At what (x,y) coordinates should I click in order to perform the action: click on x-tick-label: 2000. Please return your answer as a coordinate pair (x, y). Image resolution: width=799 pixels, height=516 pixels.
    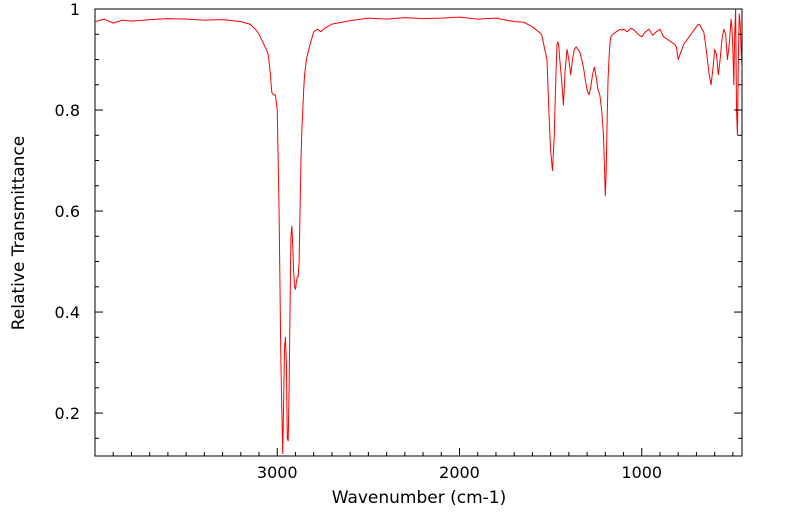
    Looking at the image, I should click on (459, 472).